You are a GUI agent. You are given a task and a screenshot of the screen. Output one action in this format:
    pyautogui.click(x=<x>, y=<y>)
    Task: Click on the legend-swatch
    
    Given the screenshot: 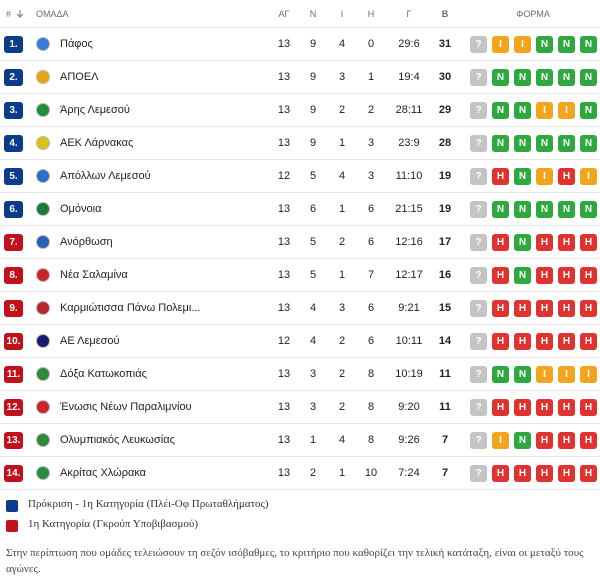 What is the action you would take?
    pyautogui.click(x=12, y=506)
    